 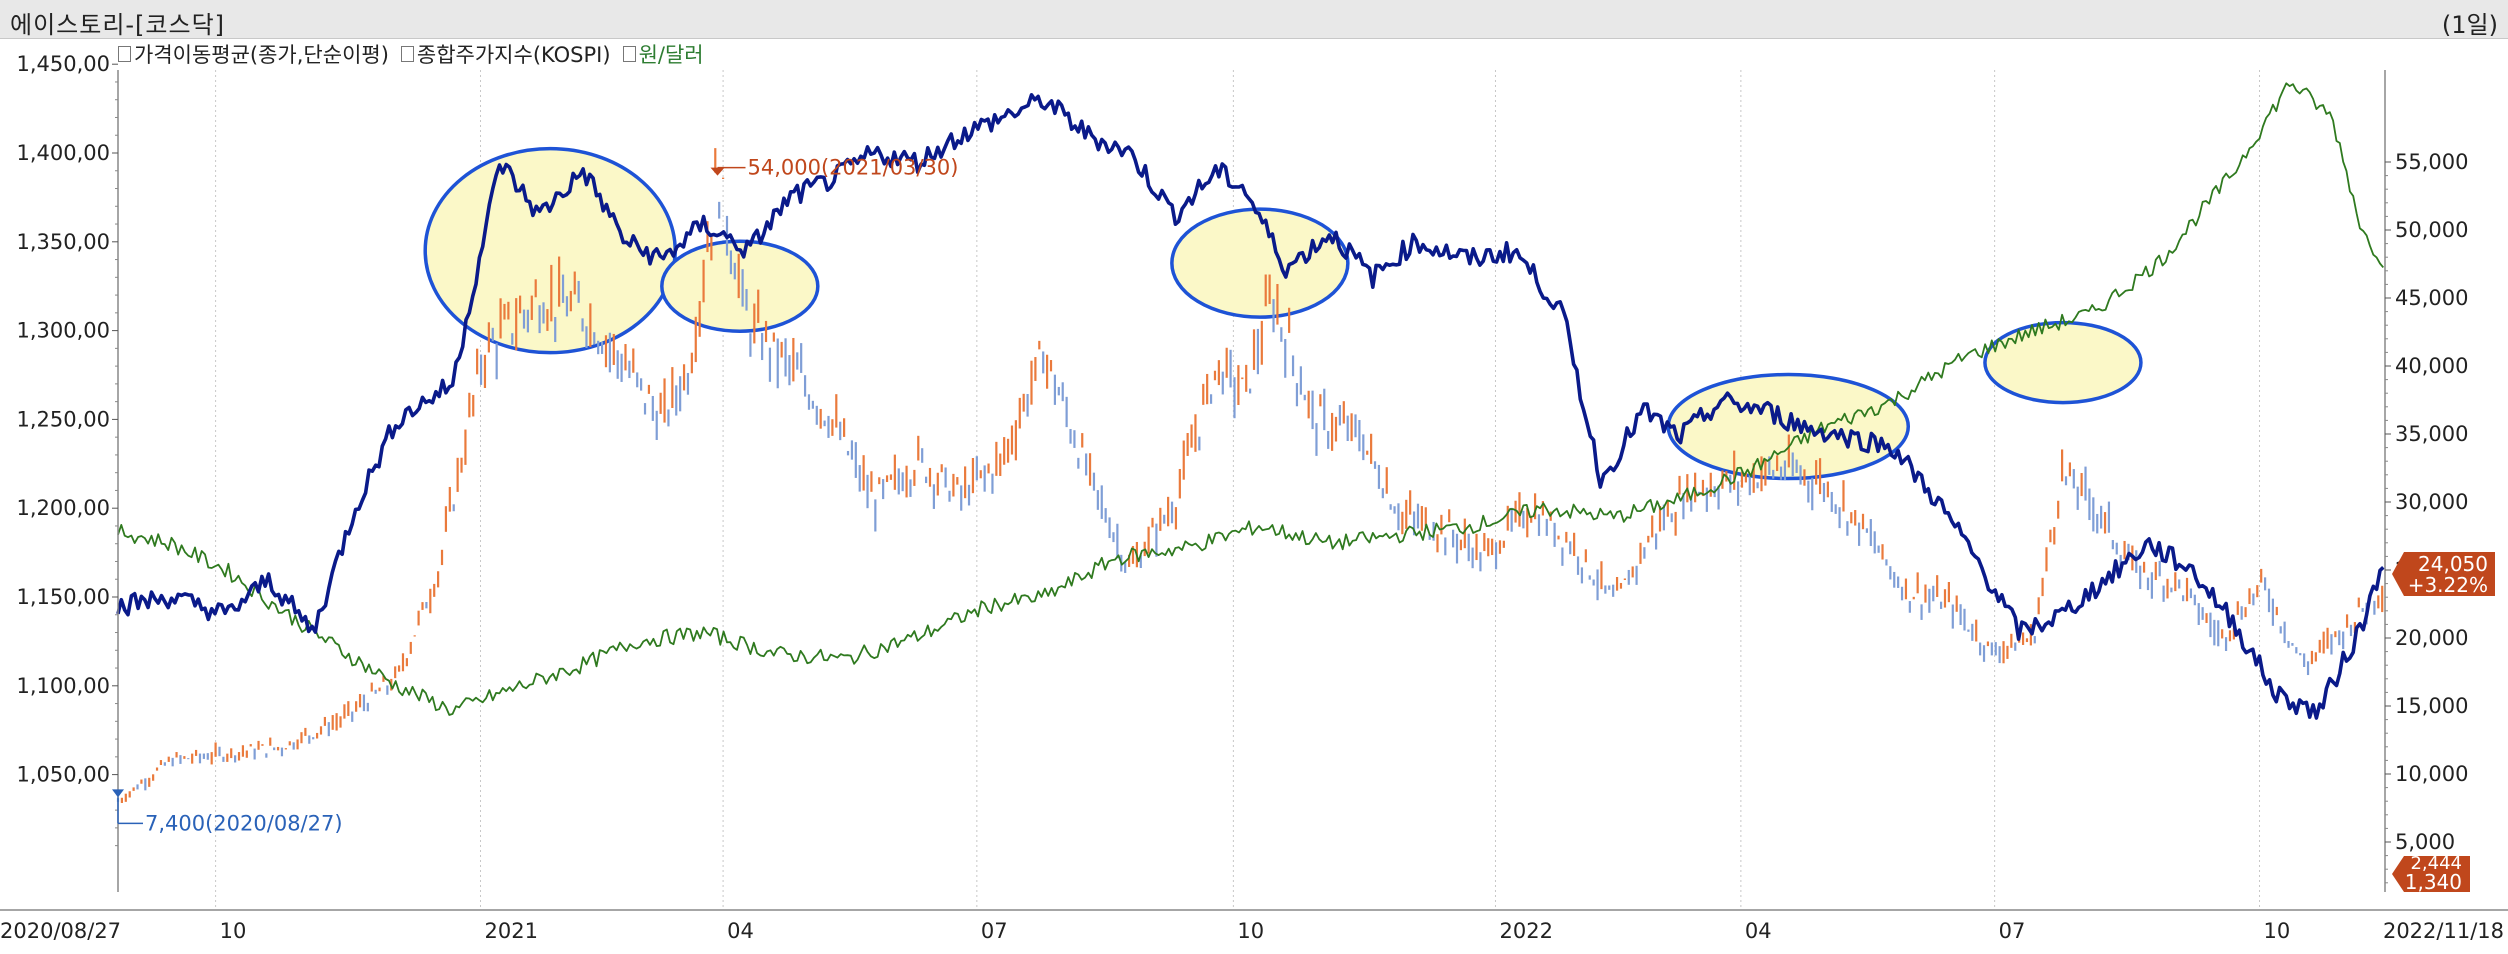 I want to click on right-tick-label: 30,000, so click(x=2431, y=502).